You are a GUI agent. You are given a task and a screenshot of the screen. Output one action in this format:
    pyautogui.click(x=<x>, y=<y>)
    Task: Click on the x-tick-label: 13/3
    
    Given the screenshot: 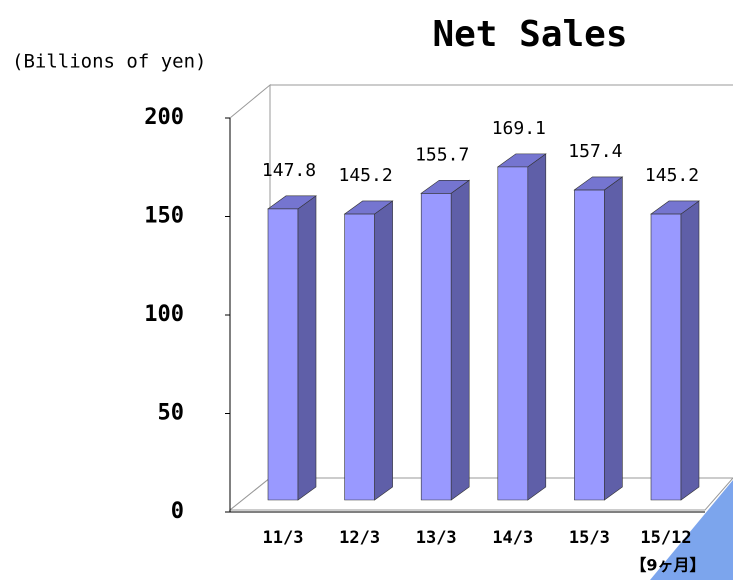 What is the action you would take?
    pyautogui.click(x=436, y=538)
    